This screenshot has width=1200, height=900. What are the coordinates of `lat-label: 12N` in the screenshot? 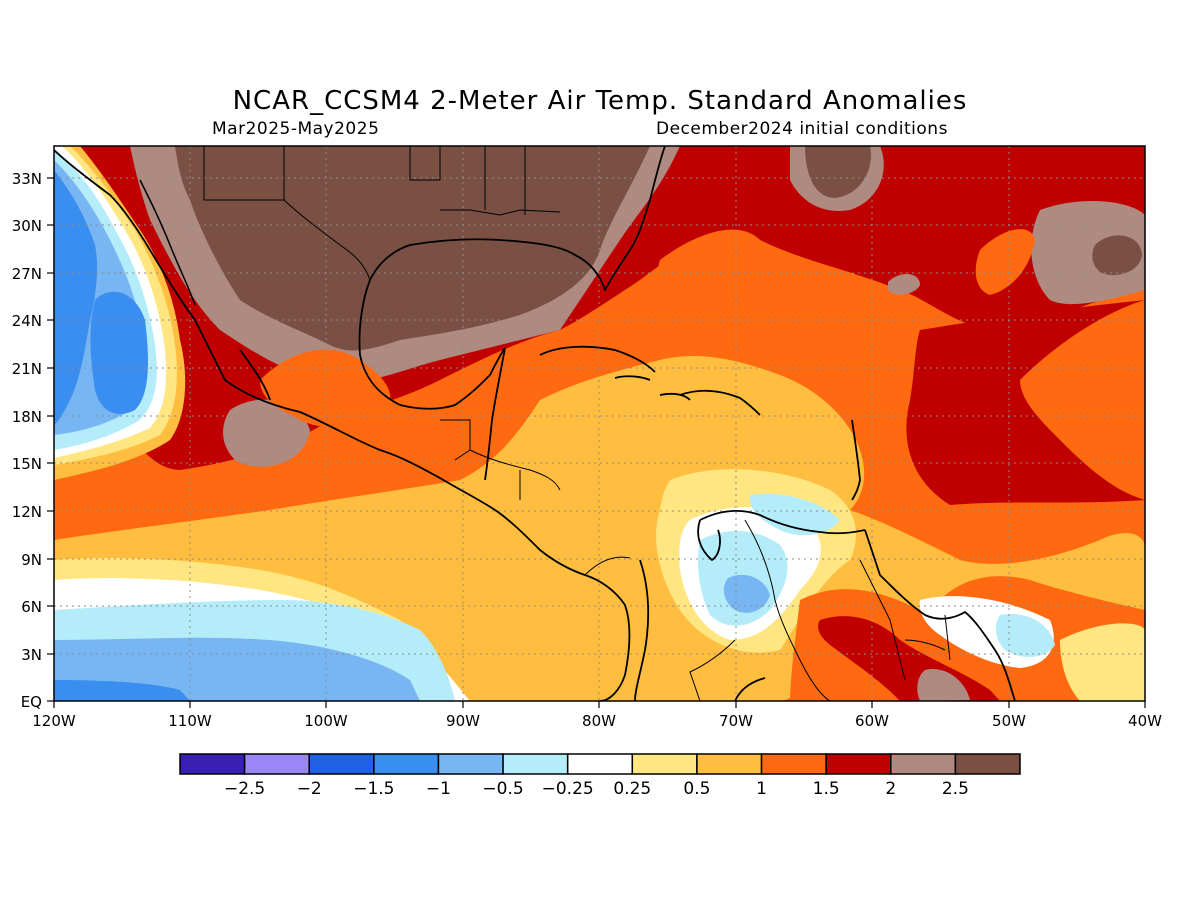 It's located at (27, 512).